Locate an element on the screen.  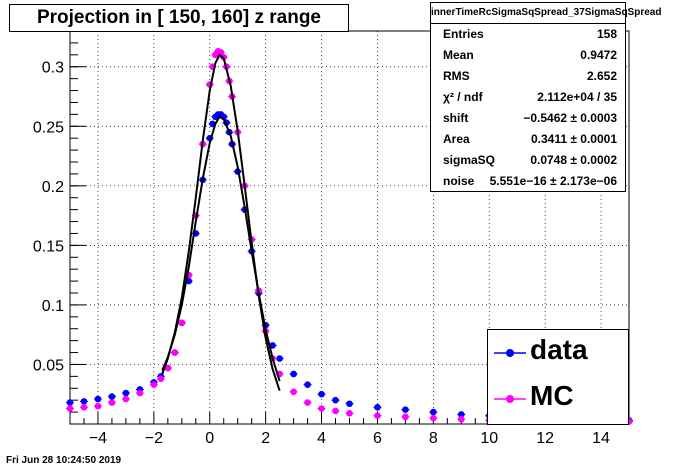
legend-box: data MC is located at coordinates (558, 377).